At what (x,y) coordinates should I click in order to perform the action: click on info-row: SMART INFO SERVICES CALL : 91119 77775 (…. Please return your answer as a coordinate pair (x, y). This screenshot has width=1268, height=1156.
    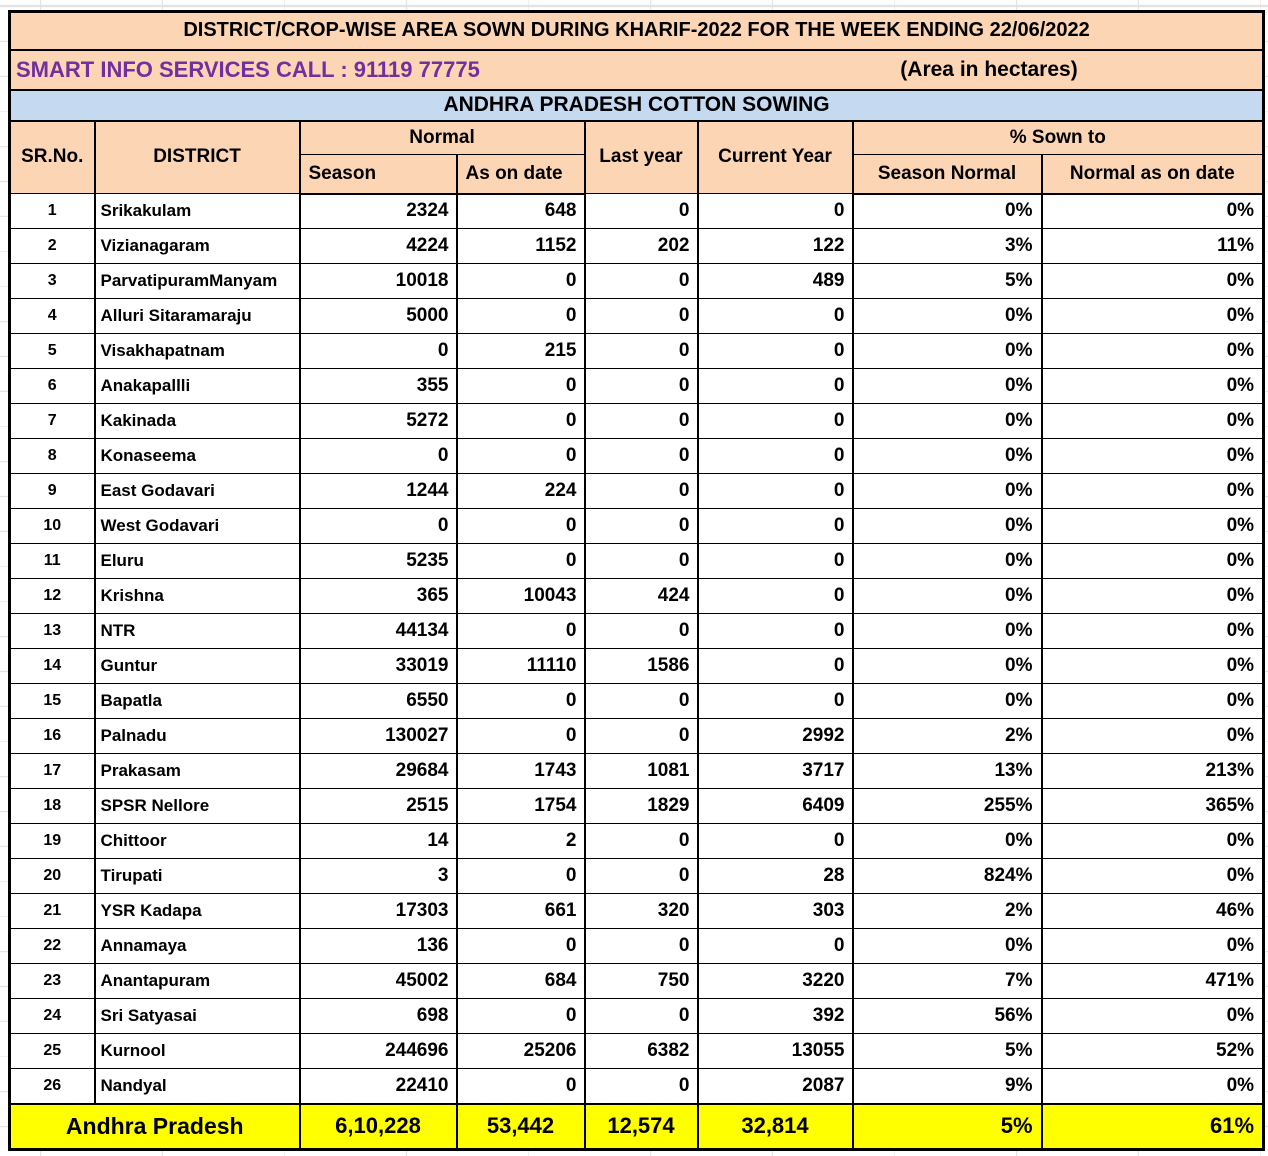
    Looking at the image, I should click on (636, 69).